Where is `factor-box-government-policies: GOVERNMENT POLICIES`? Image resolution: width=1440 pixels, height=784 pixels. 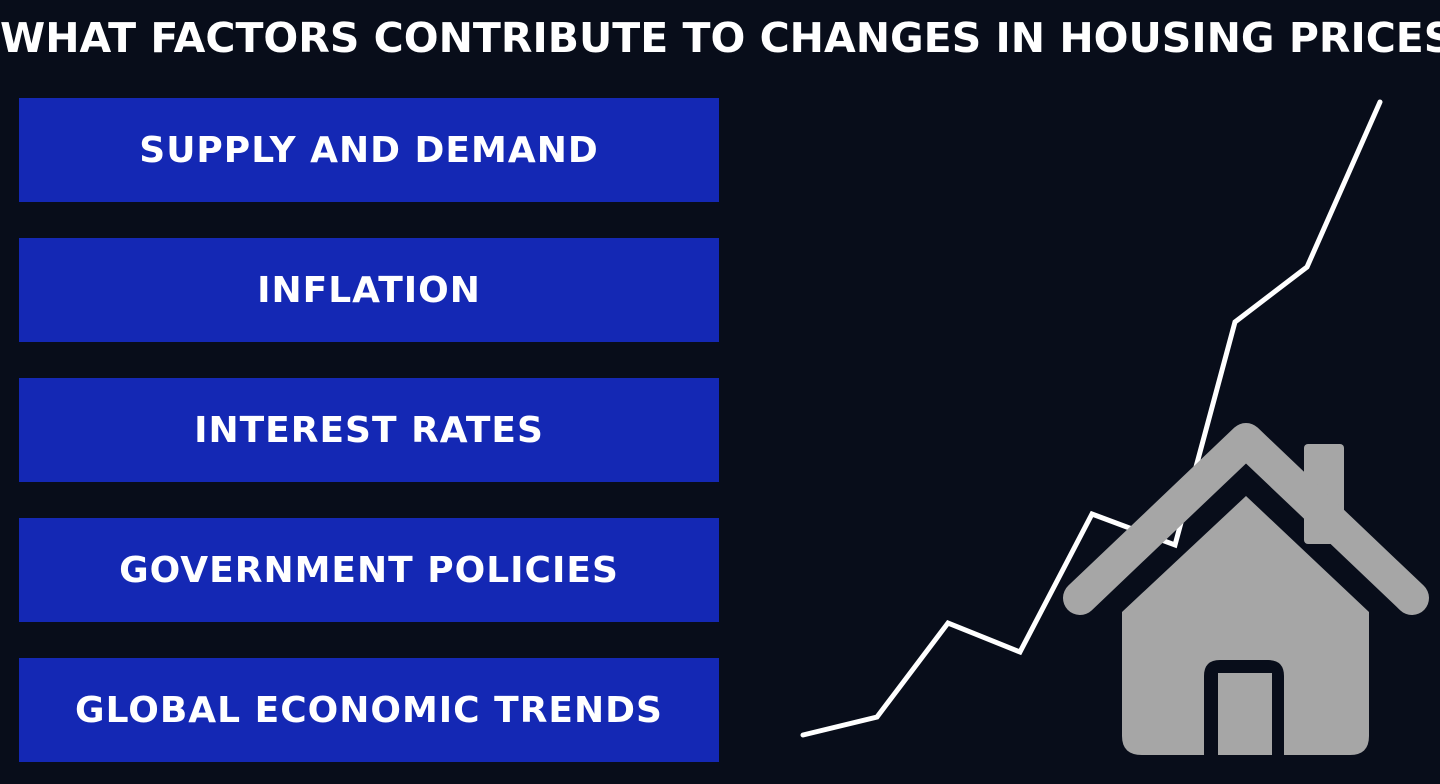 factor-box-government-policies: GOVERNMENT POLICIES is located at coordinates (369, 570).